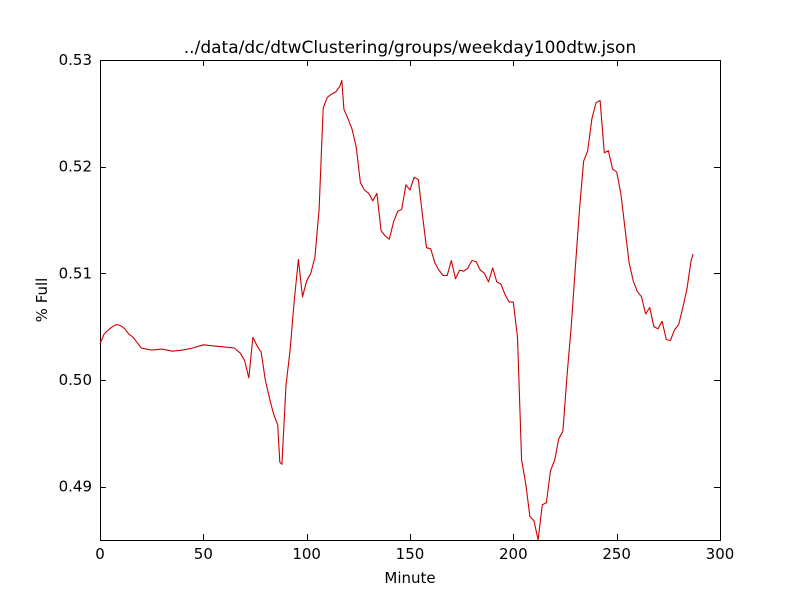 The width and height of the screenshot is (800, 600). Describe the element at coordinates (616, 554) in the screenshot. I see `x-tick-label: 250` at that location.